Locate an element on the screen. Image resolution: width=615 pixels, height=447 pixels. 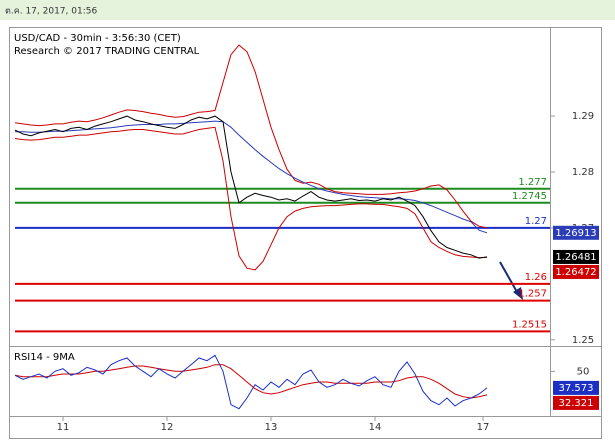
y-tick-label: 50 is located at coordinates (583, 371).